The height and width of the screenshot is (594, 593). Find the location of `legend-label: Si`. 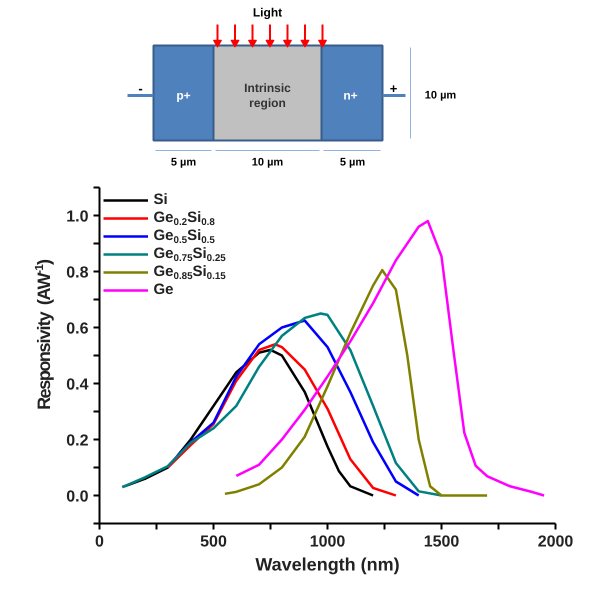

legend-label: Si is located at coordinates (161, 199).